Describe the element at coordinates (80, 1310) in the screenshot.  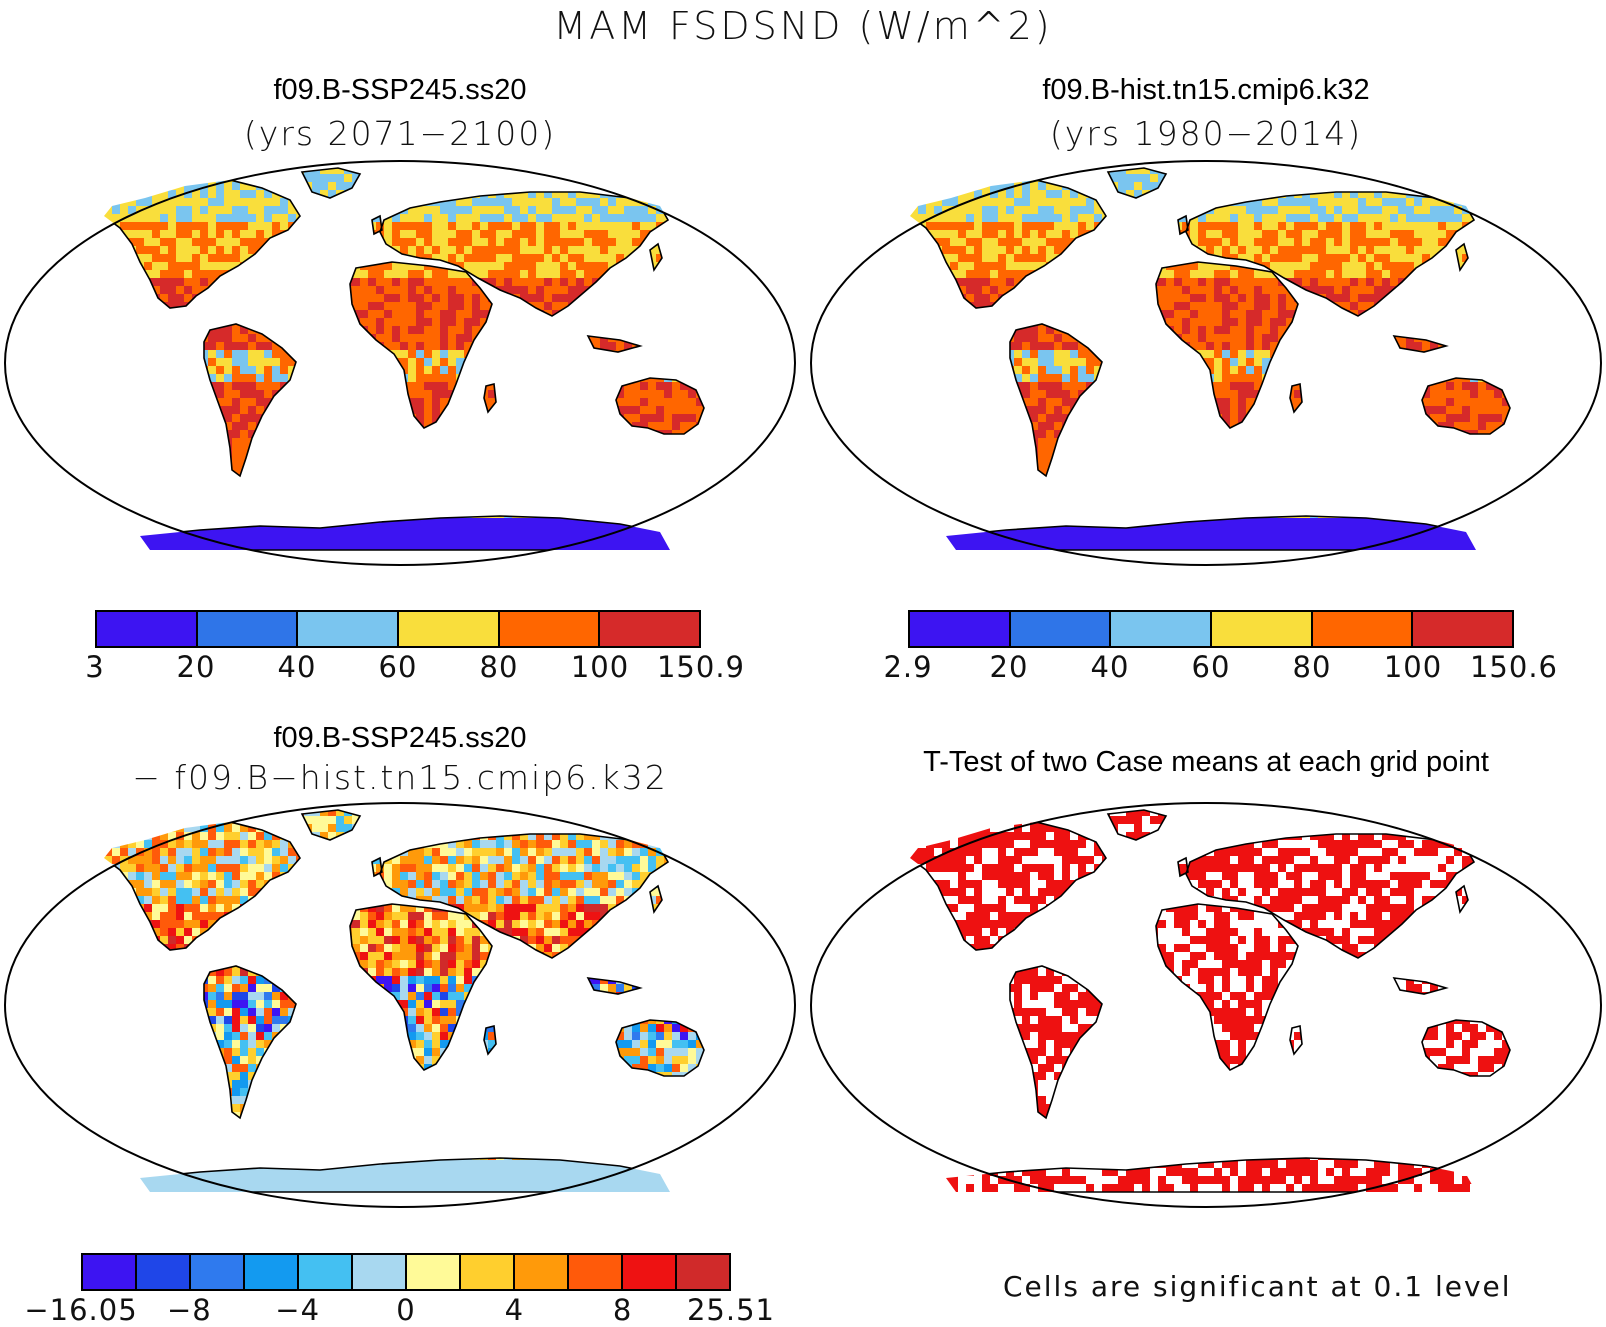
I see `colorbar-tick-label: −16.05` at that location.